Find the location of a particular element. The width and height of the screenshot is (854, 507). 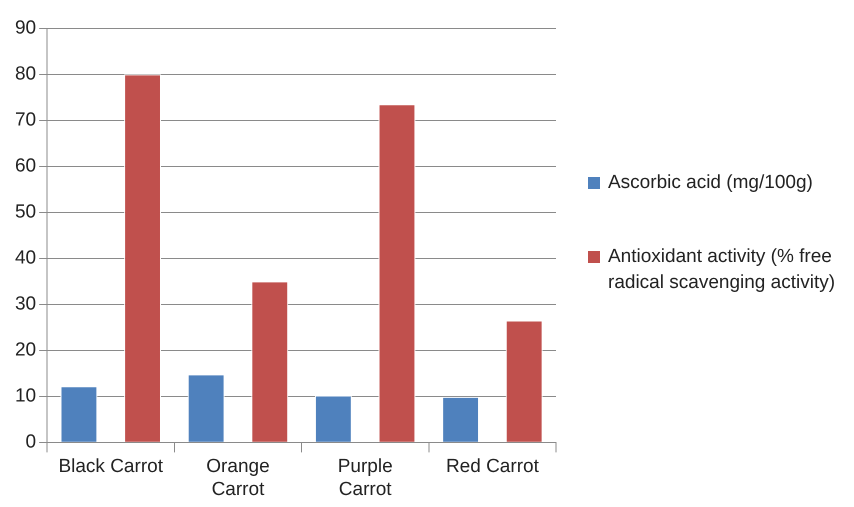

x-tick-label: Black Carrot is located at coordinates (111, 467).